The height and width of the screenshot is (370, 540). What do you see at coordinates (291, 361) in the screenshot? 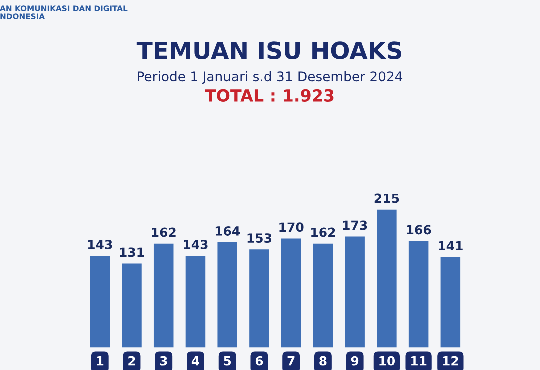
I see `x-tick-label: 7` at bounding box center [291, 361].